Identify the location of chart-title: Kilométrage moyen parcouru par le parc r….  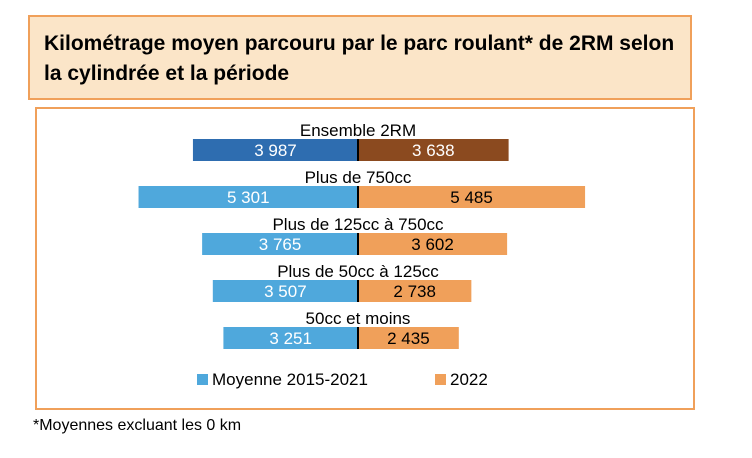
(359, 58).